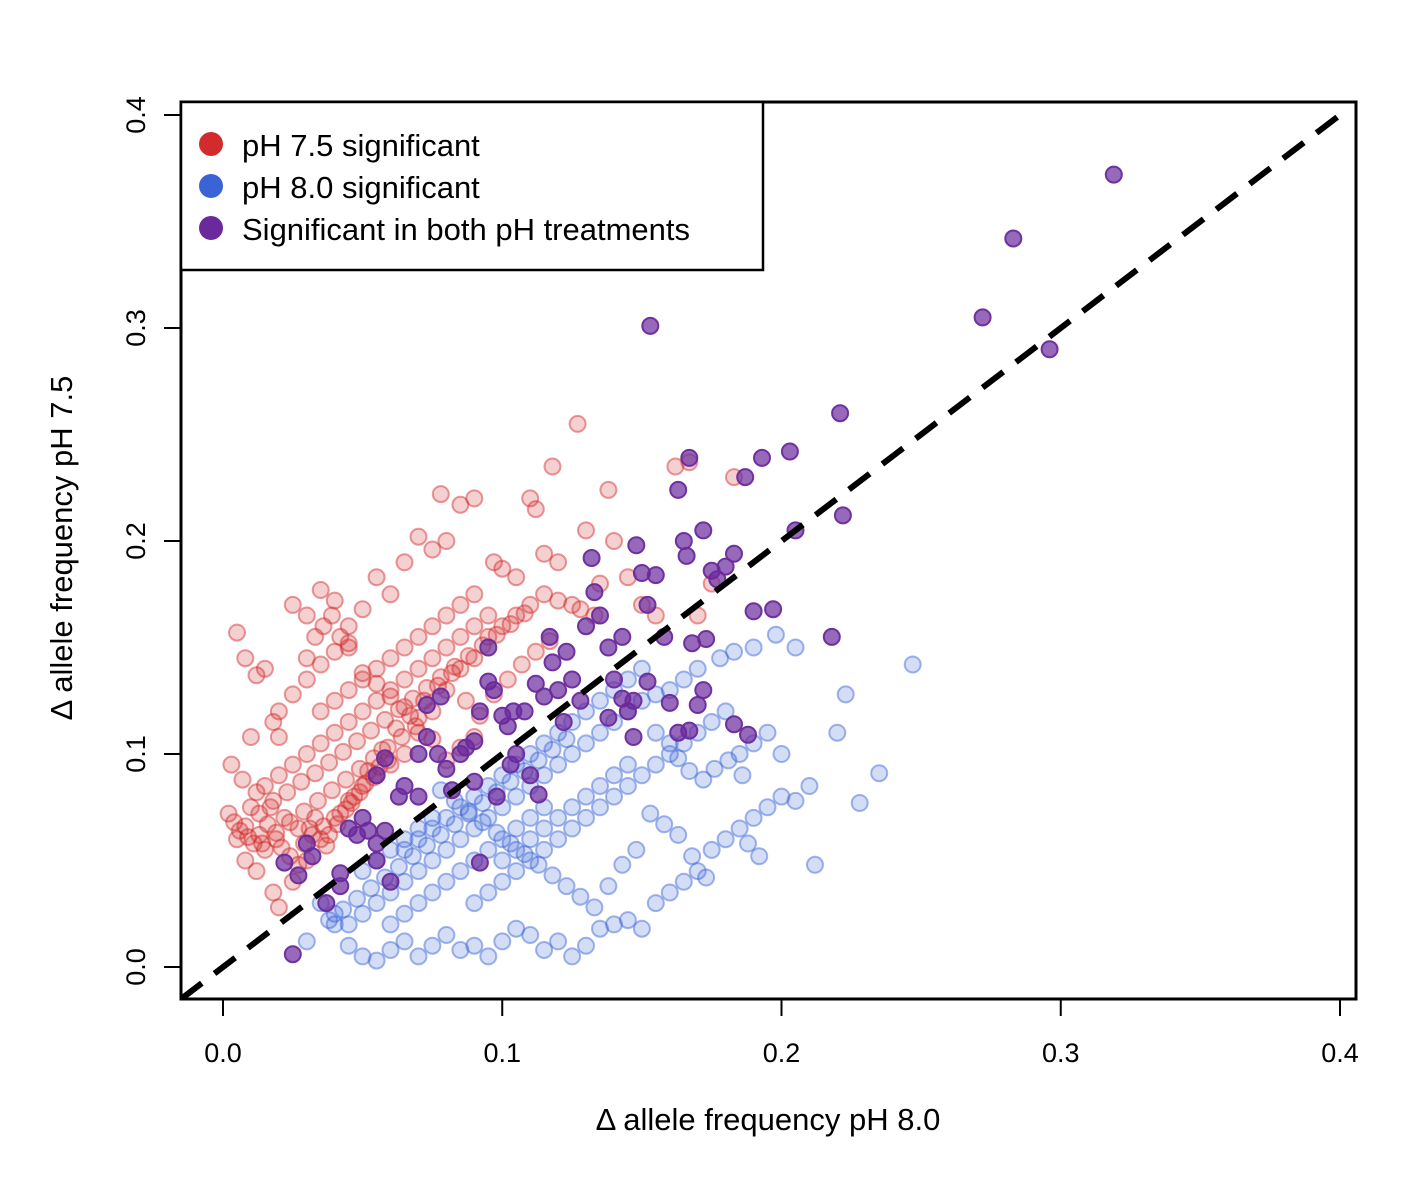 The image size is (1417, 1181). What do you see at coordinates (502, 1053) in the screenshot?
I see `x-tick-label: 0.1` at bounding box center [502, 1053].